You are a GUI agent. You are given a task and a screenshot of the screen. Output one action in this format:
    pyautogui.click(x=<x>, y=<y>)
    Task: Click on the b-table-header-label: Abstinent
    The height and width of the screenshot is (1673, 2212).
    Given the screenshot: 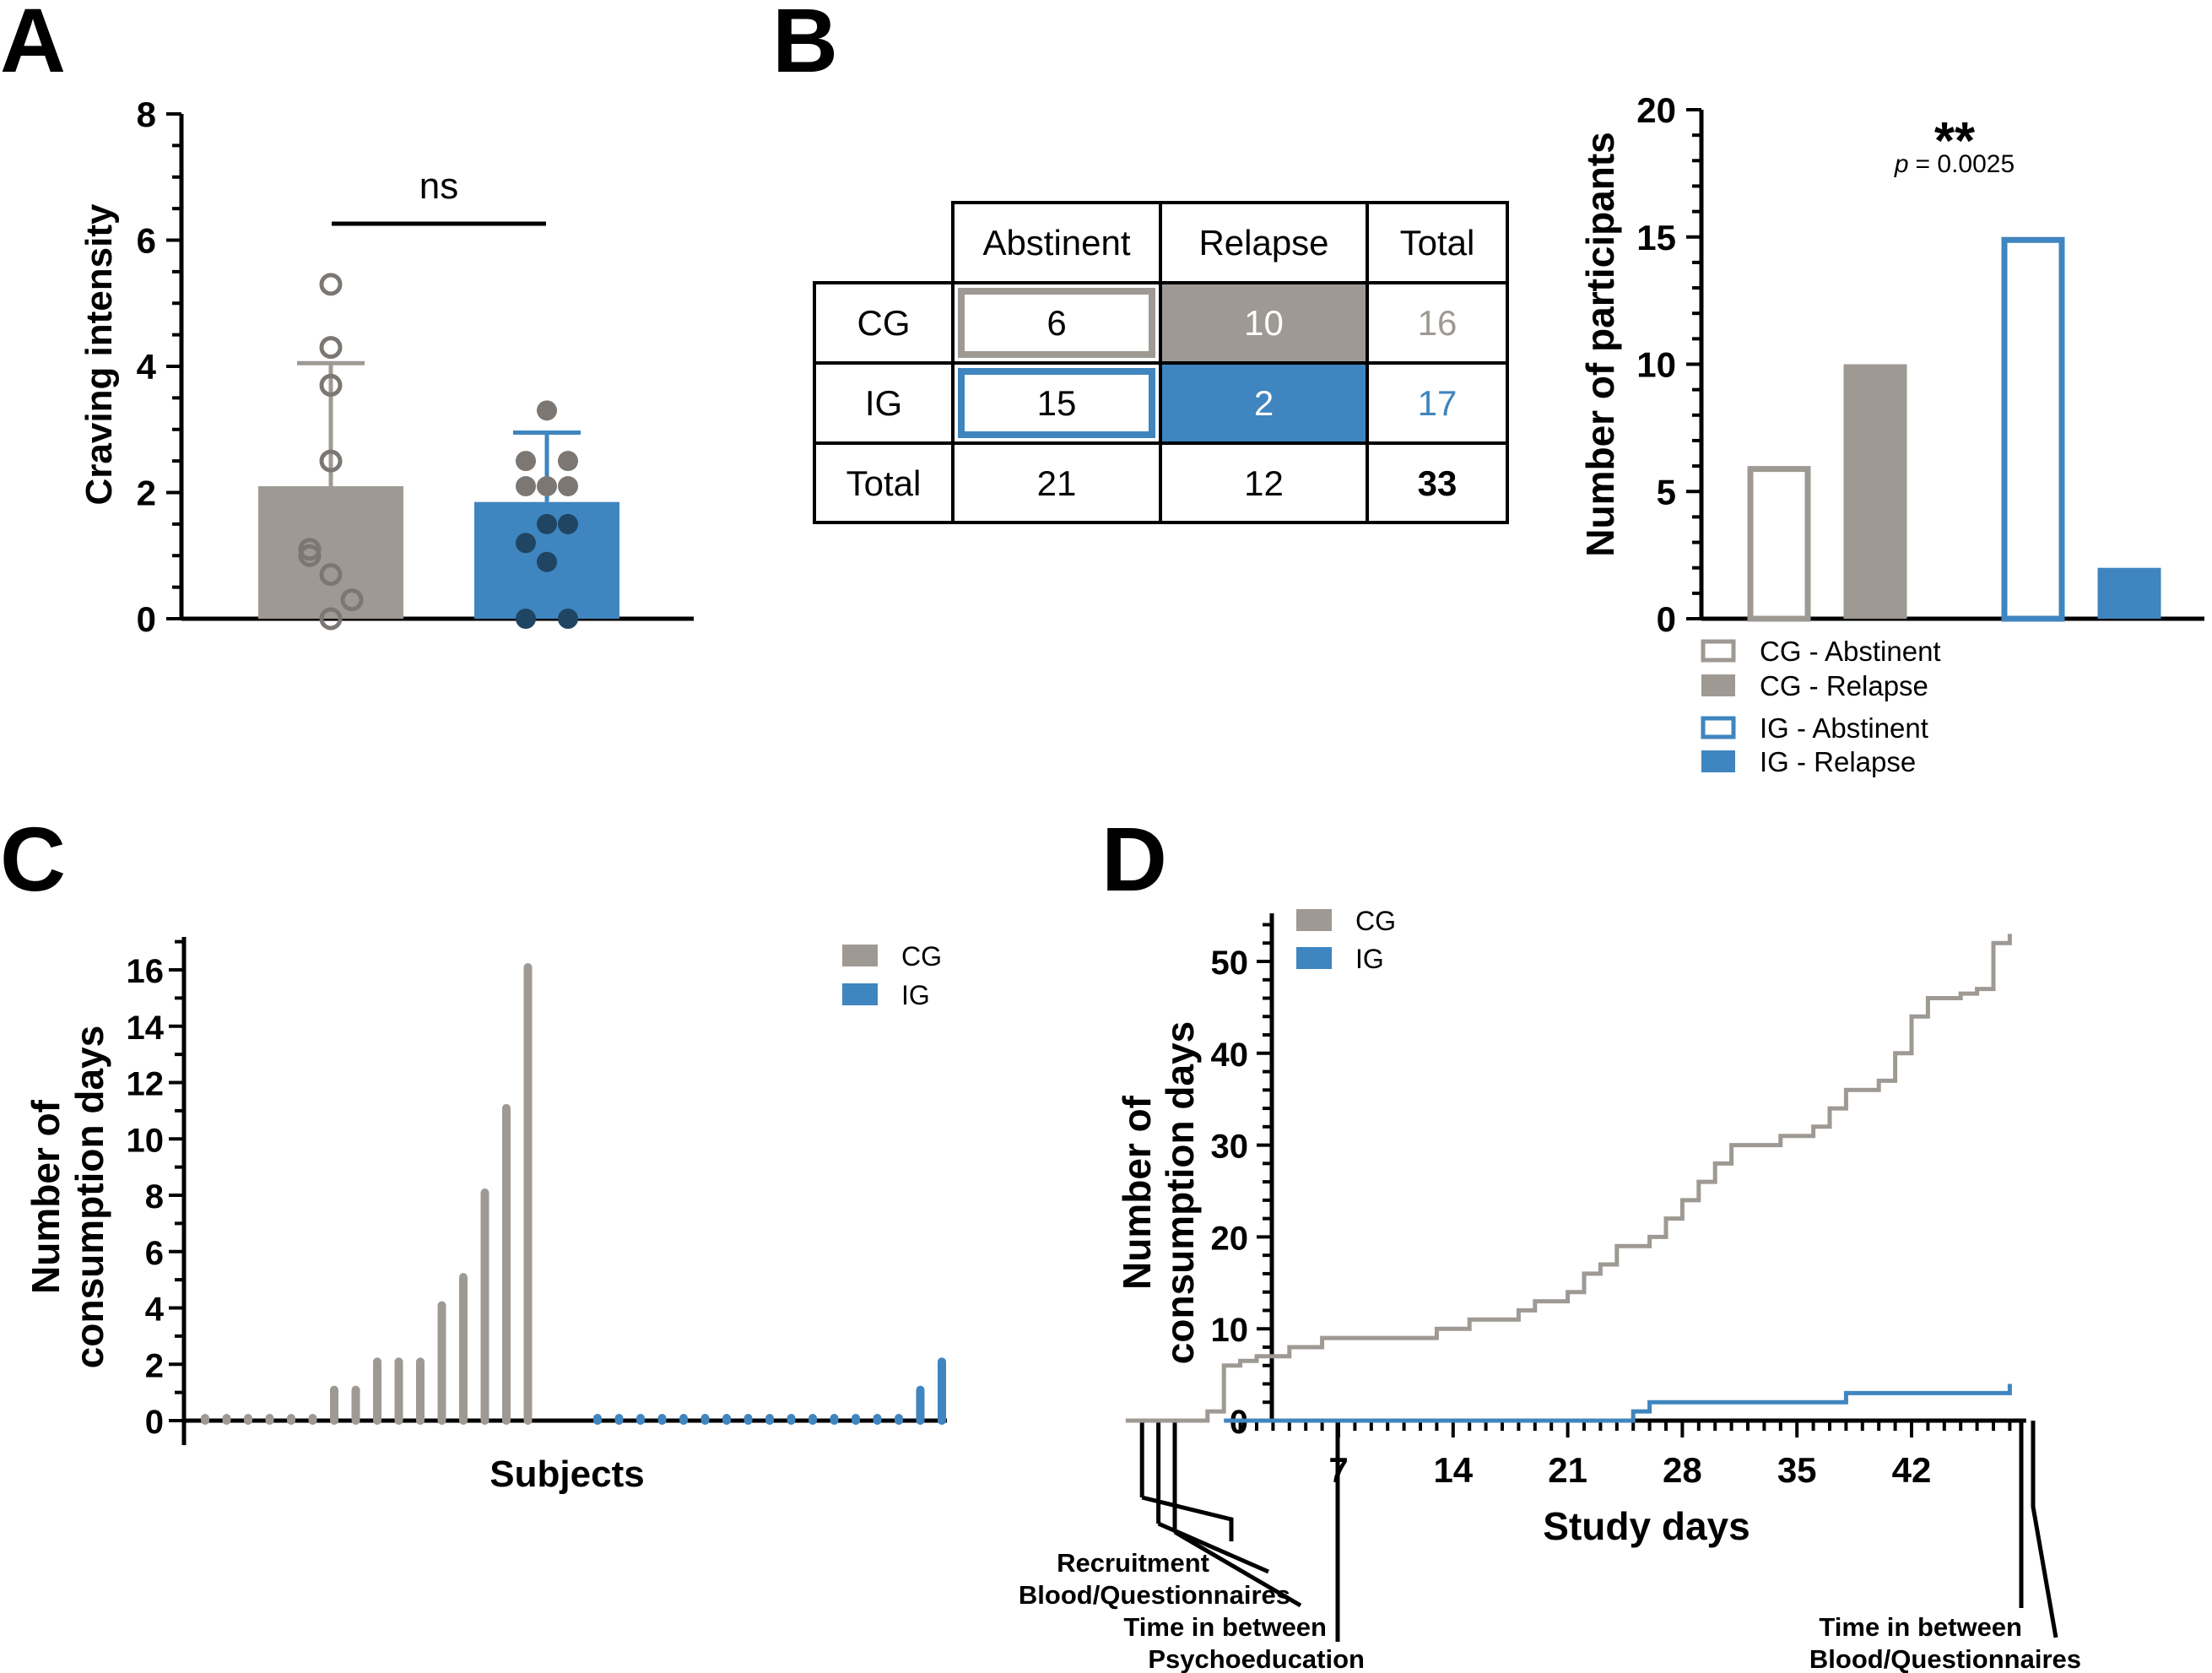 What is the action you would take?
    pyautogui.click(x=1056, y=243)
    